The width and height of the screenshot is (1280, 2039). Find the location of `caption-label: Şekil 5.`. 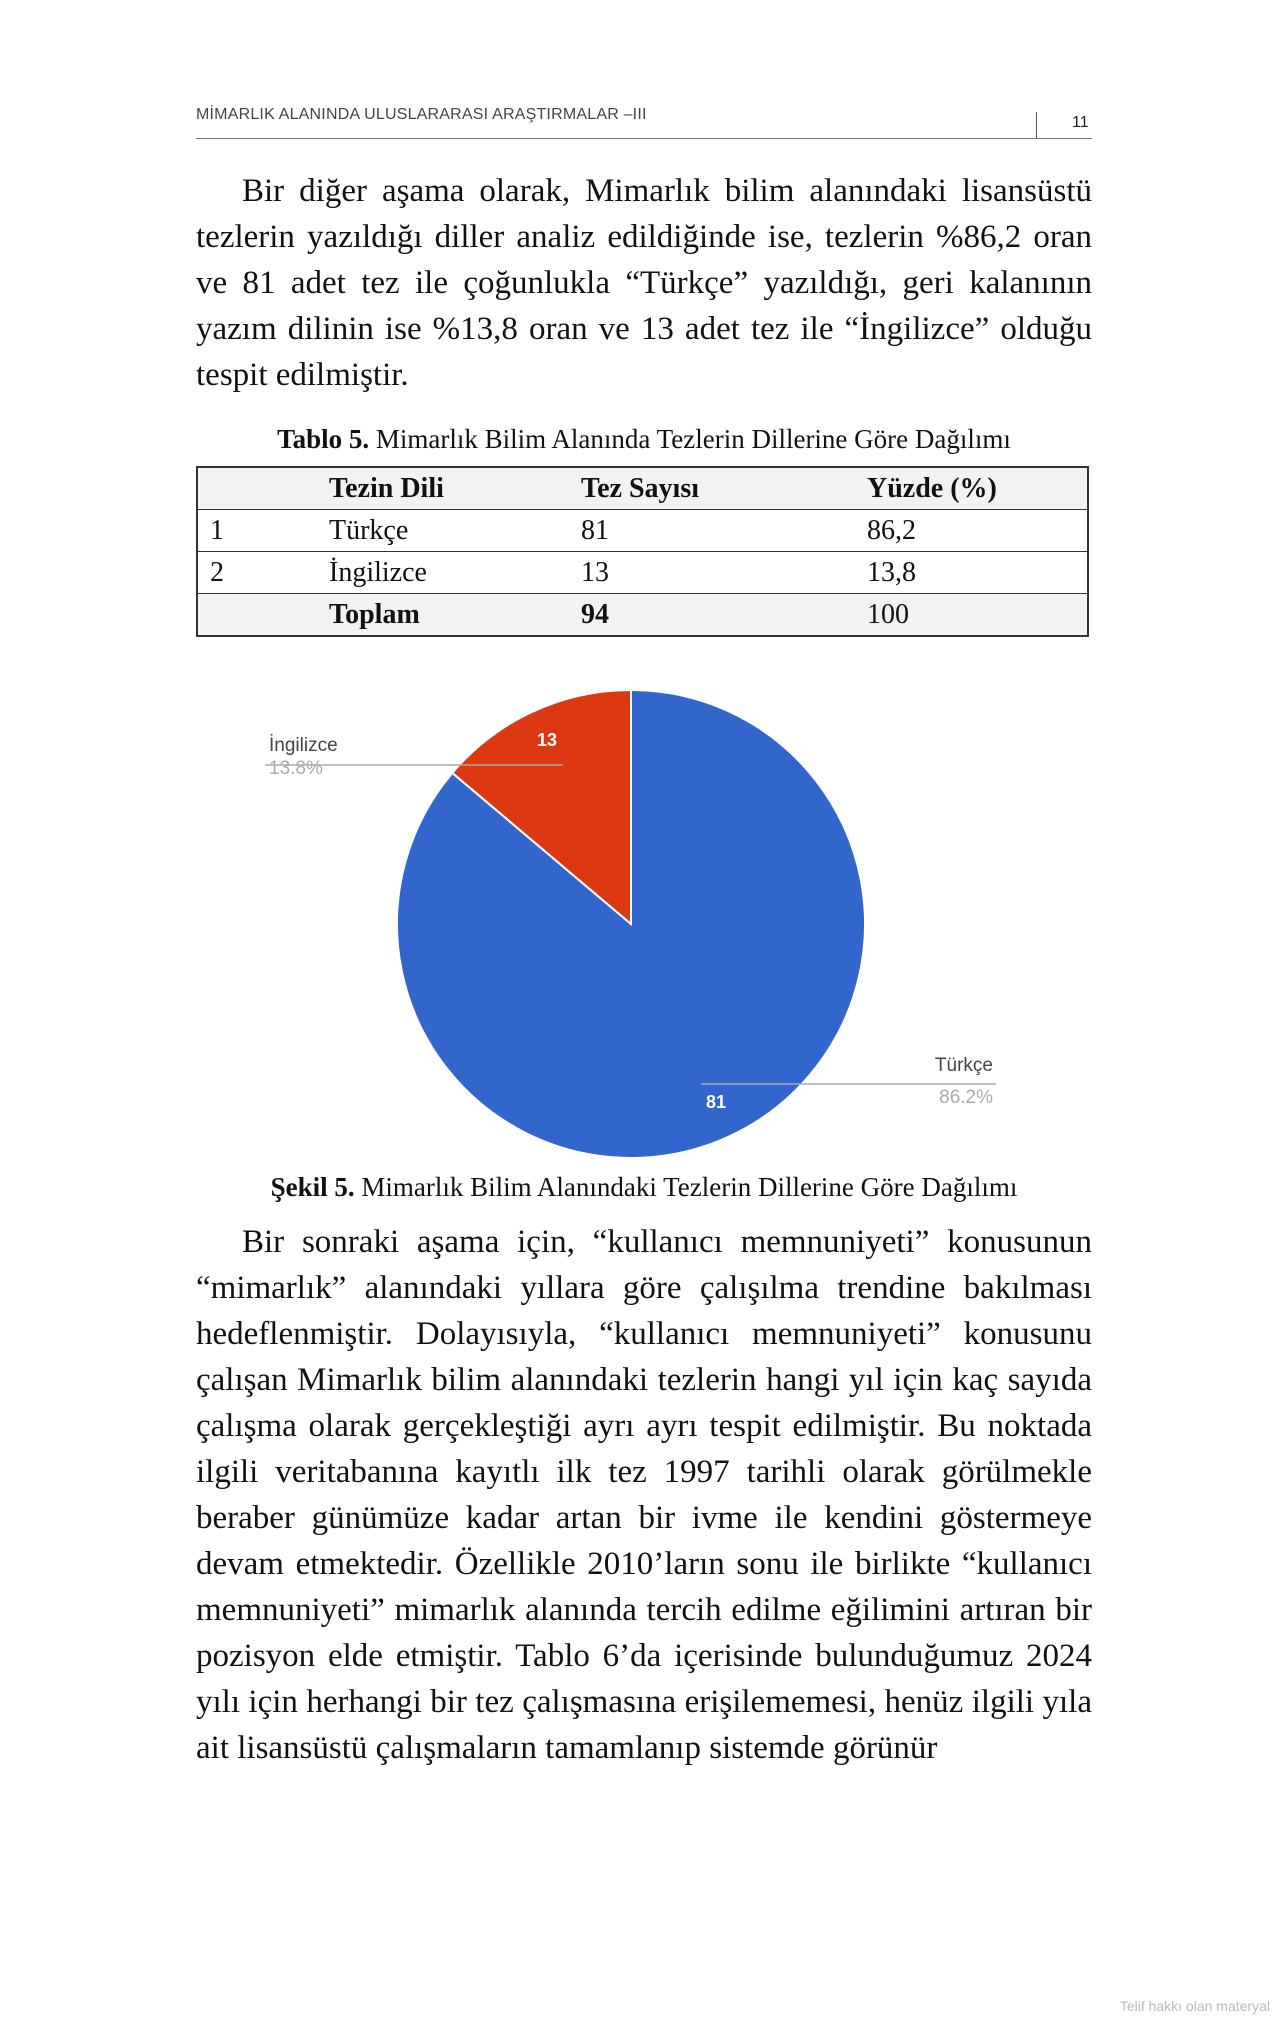

caption-label: Şekil 5. is located at coordinates (312, 1187).